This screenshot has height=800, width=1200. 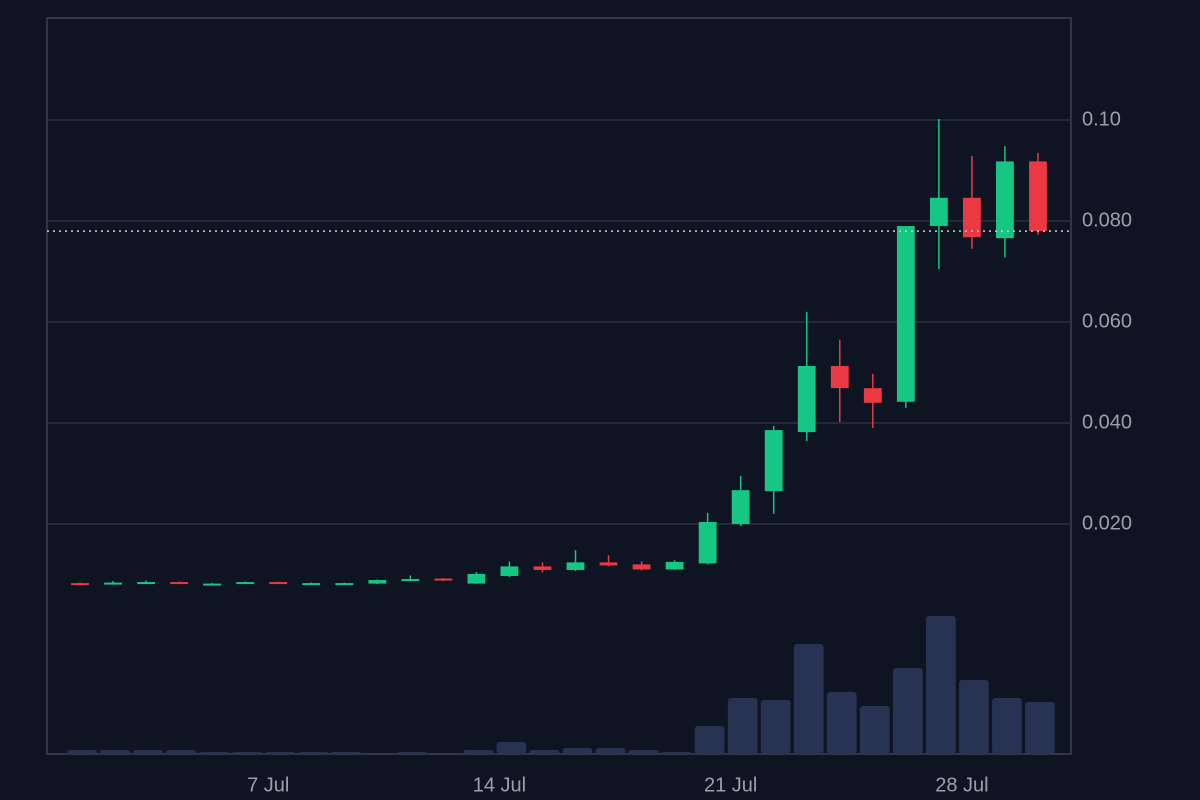 I want to click on y-tick-label: 0.020, so click(x=1107, y=523).